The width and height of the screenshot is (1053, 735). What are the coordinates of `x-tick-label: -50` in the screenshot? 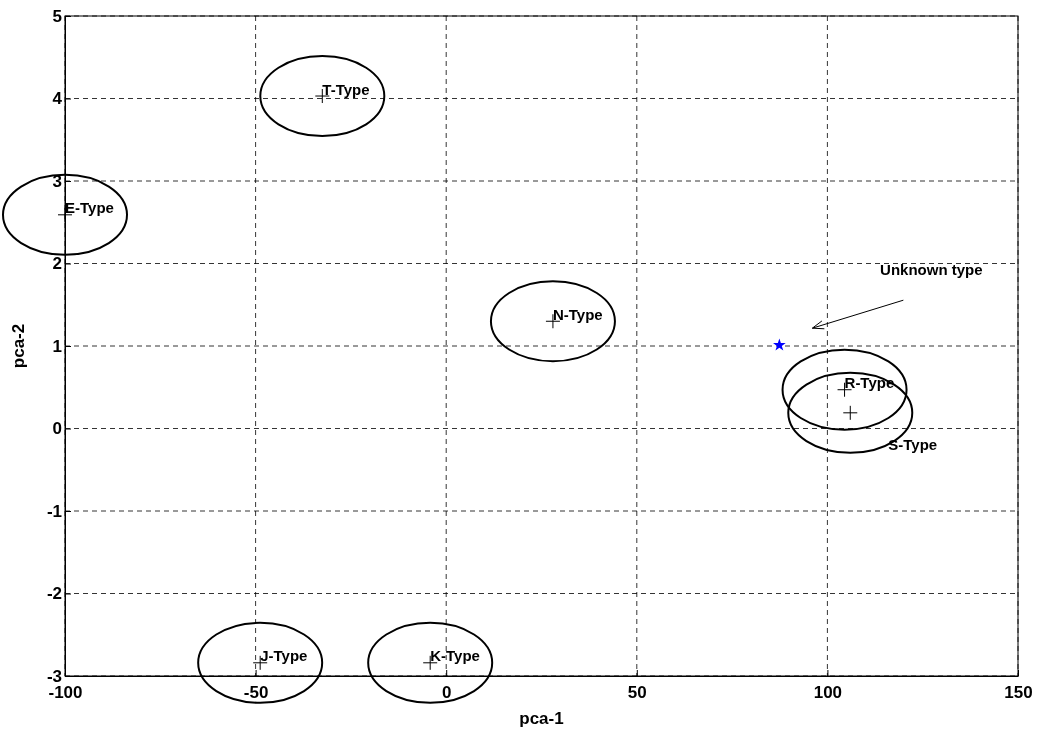 It's located at (256, 692).